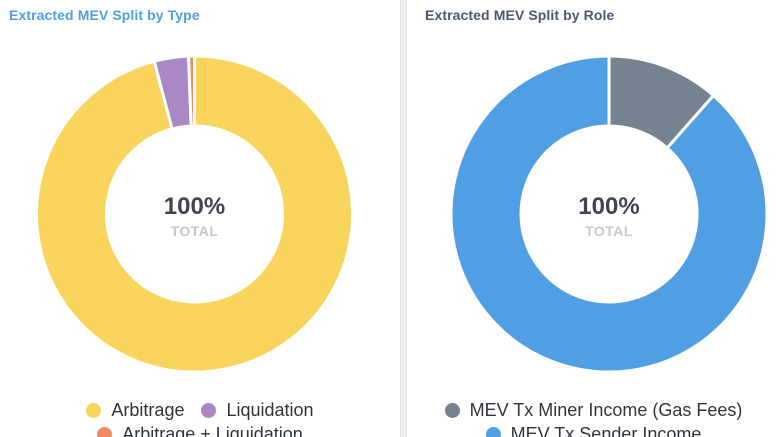  What do you see at coordinates (200, 411) in the screenshot?
I see `legend-row: Arbitrage Liquidation` at bounding box center [200, 411].